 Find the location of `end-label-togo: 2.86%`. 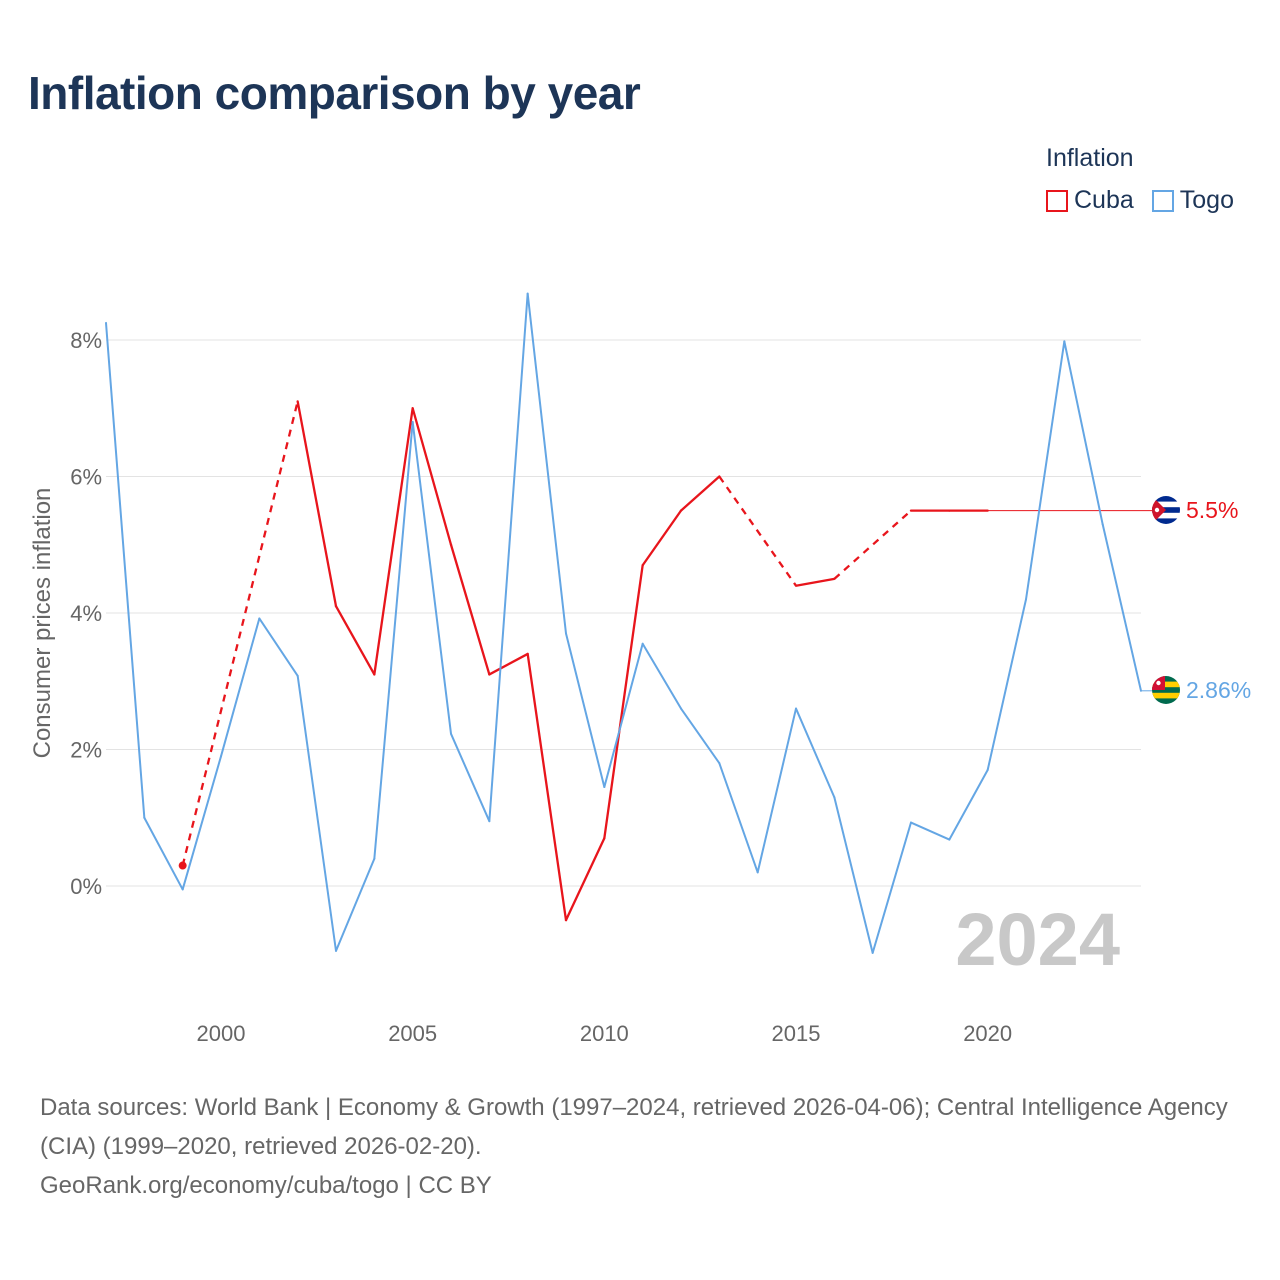

end-label-togo: 2.86% is located at coordinates (1218, 690).